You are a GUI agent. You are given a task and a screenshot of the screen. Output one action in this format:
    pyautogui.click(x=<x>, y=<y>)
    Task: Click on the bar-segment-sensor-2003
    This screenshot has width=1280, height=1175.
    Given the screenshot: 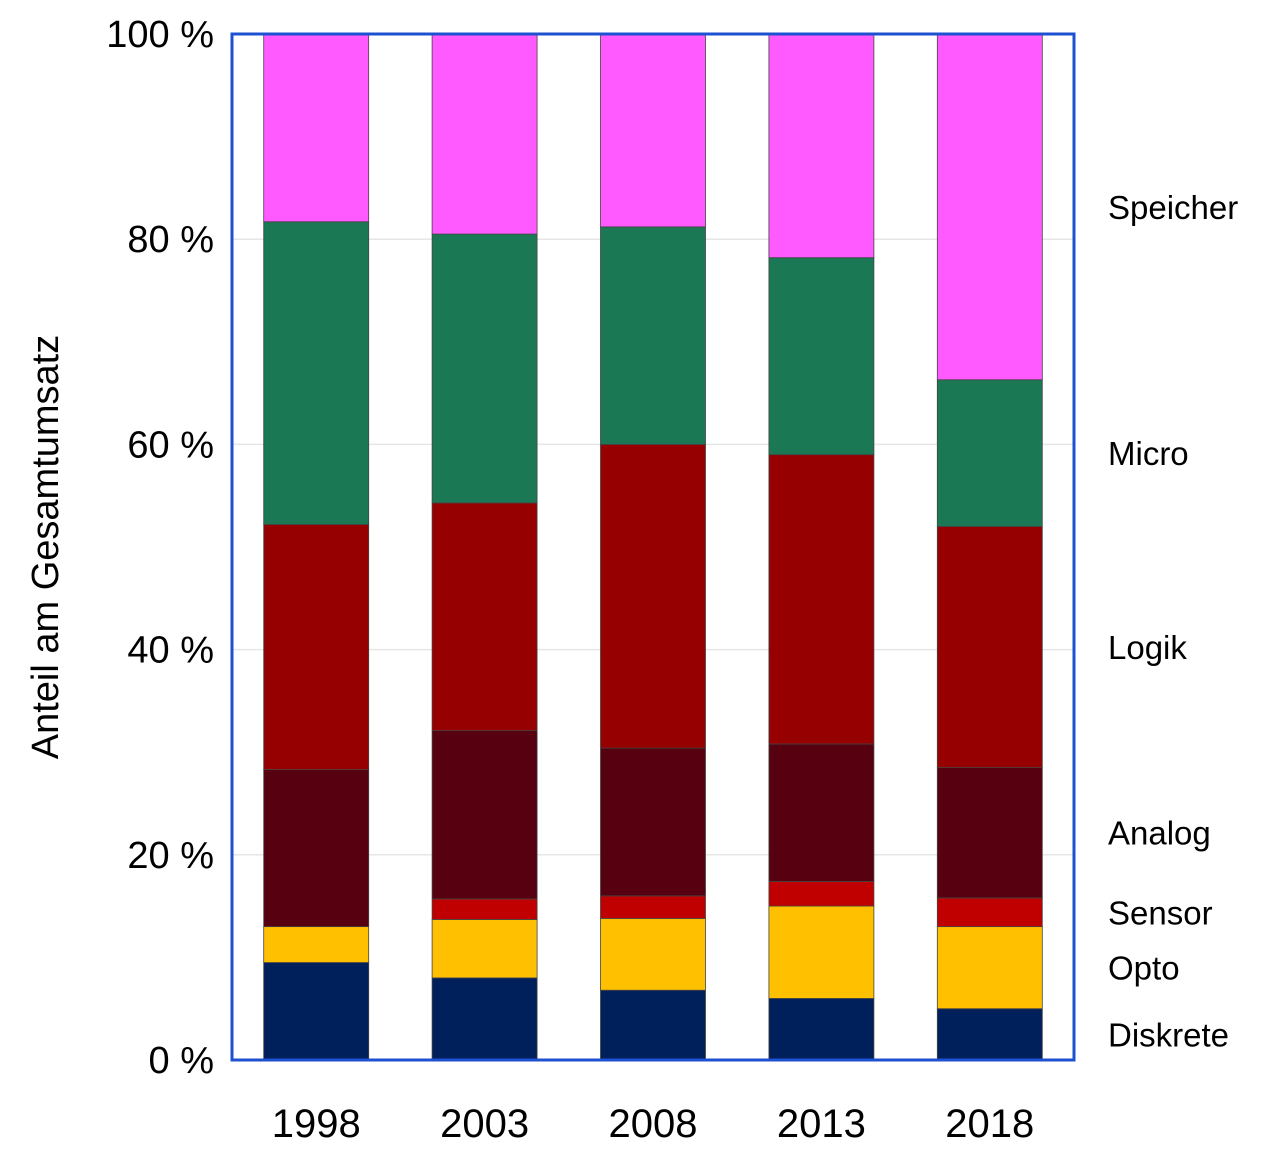 What is the action you would take?
    pyautogui.click(x=484, y=909)
    